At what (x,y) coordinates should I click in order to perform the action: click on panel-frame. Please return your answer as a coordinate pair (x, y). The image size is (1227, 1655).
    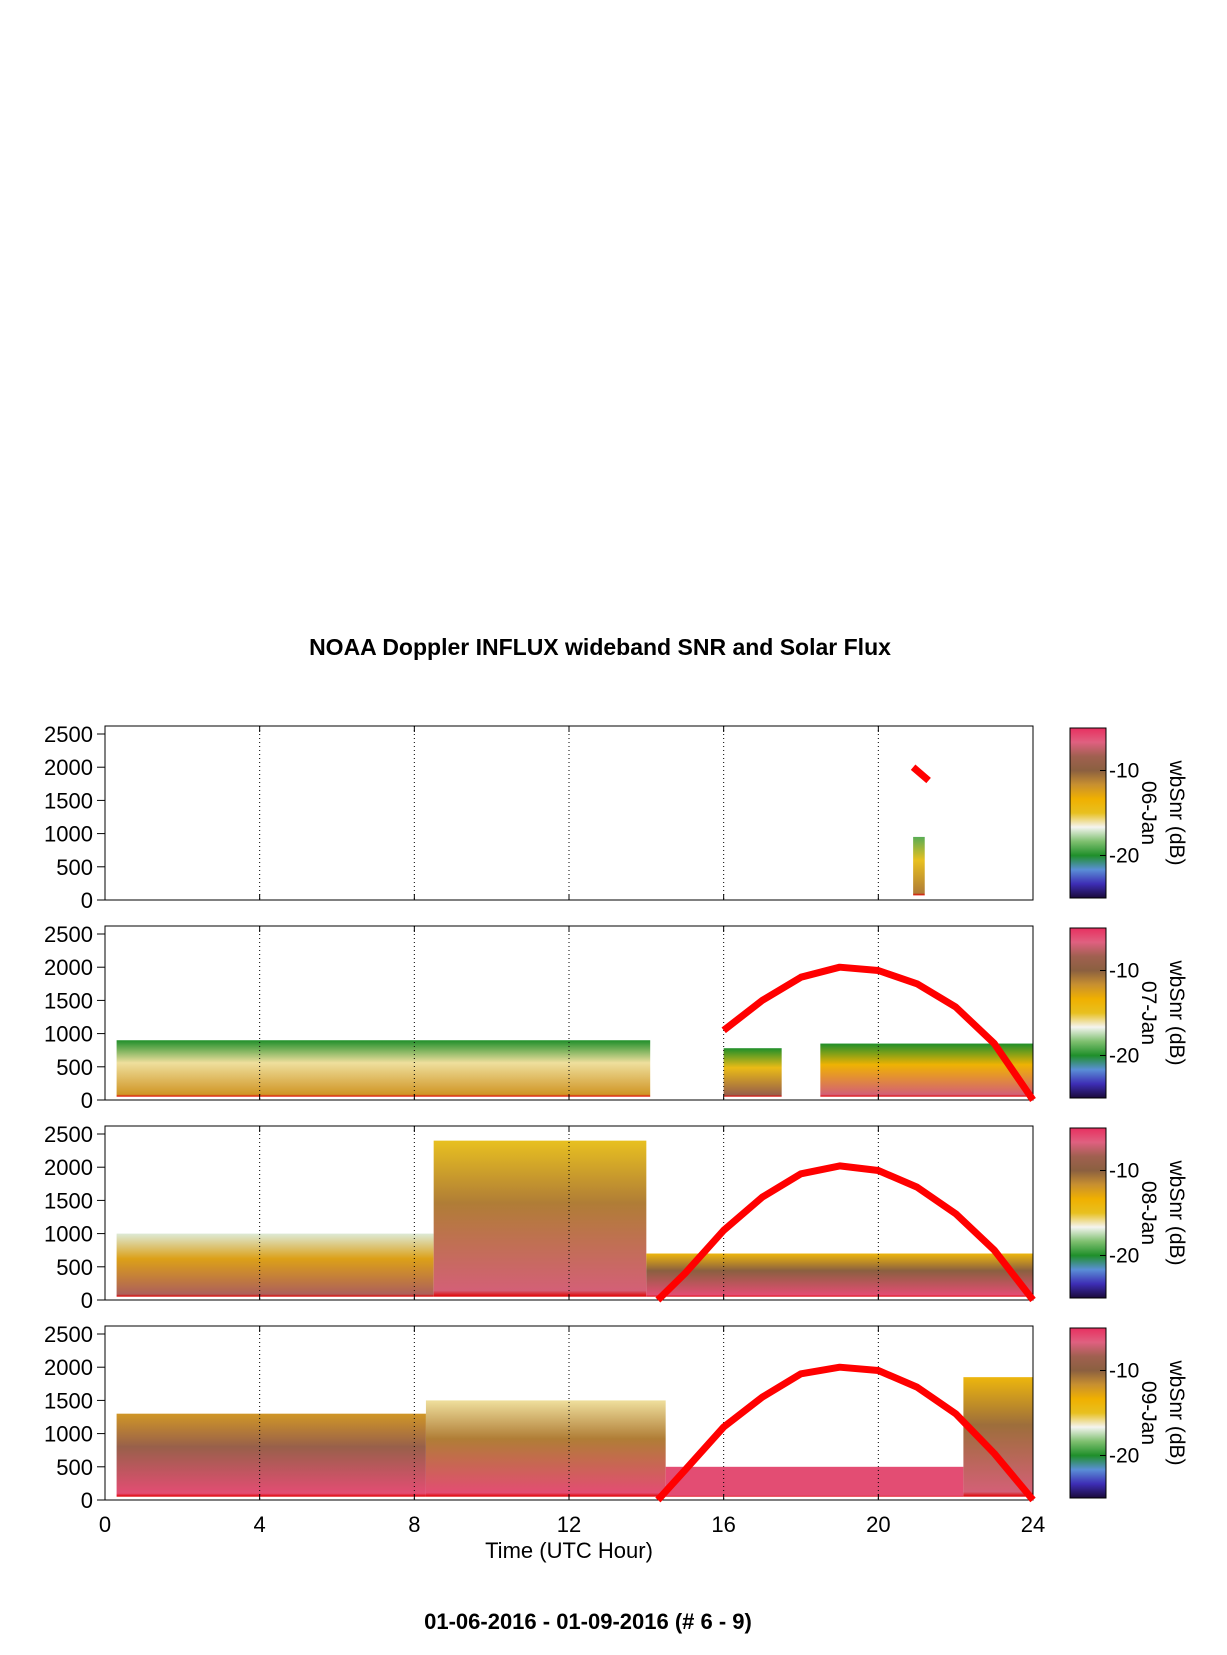
    Looking at the image, I should click on (569, 813).